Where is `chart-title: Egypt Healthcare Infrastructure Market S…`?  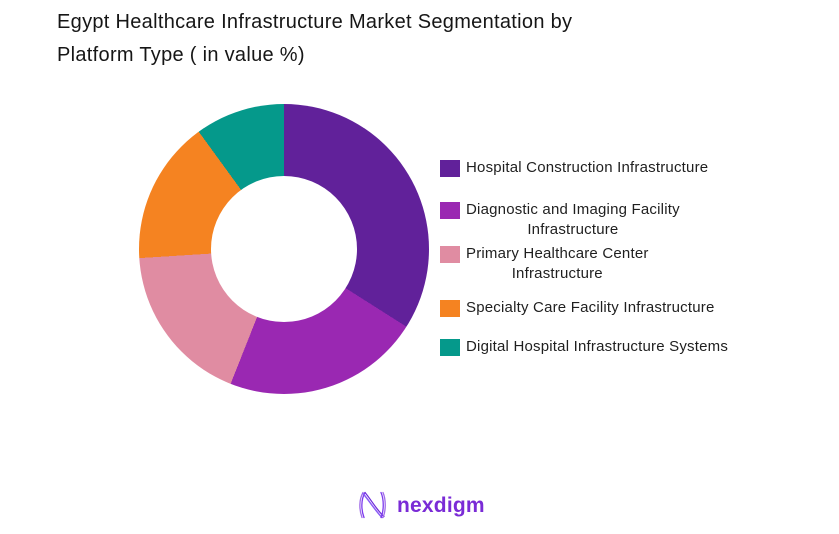 chart-title: Egypt Healthcare Infrastructure Market S… is located at coordinates (315, 38).